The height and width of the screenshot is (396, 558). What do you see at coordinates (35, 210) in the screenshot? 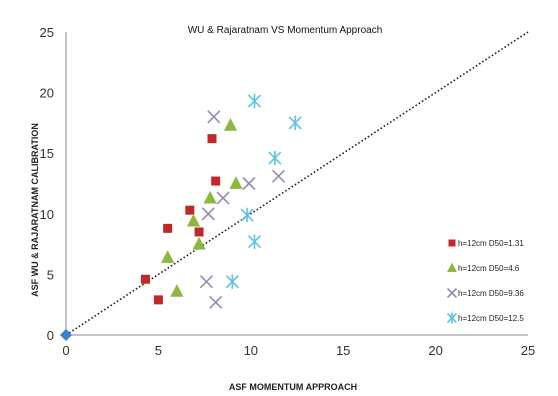
I see `y-axis-label: ASF WU & RAJARATNAM CALIBRATION` at bounding box center [35, 210].